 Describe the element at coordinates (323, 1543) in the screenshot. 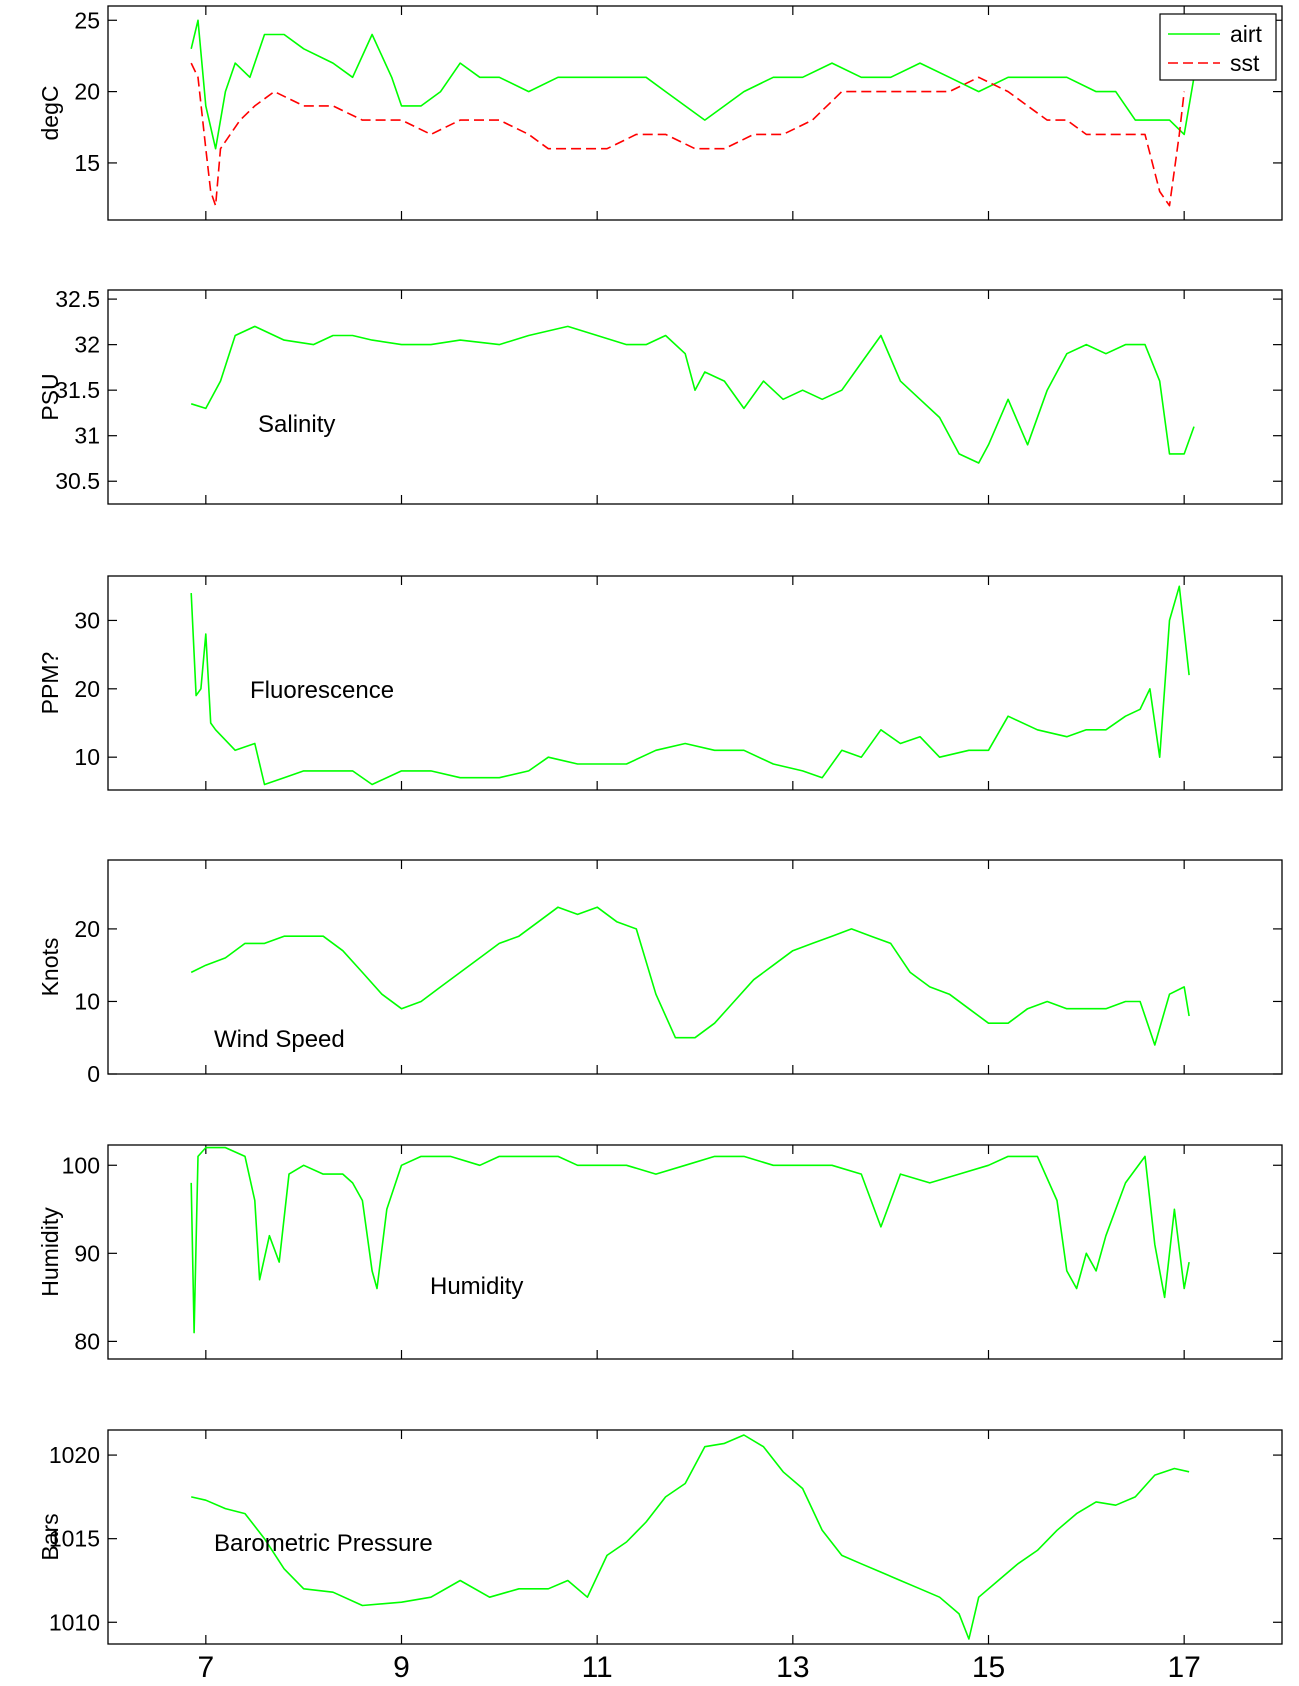

I see `panel-annotation-6: Barometric Pressure` at that location.